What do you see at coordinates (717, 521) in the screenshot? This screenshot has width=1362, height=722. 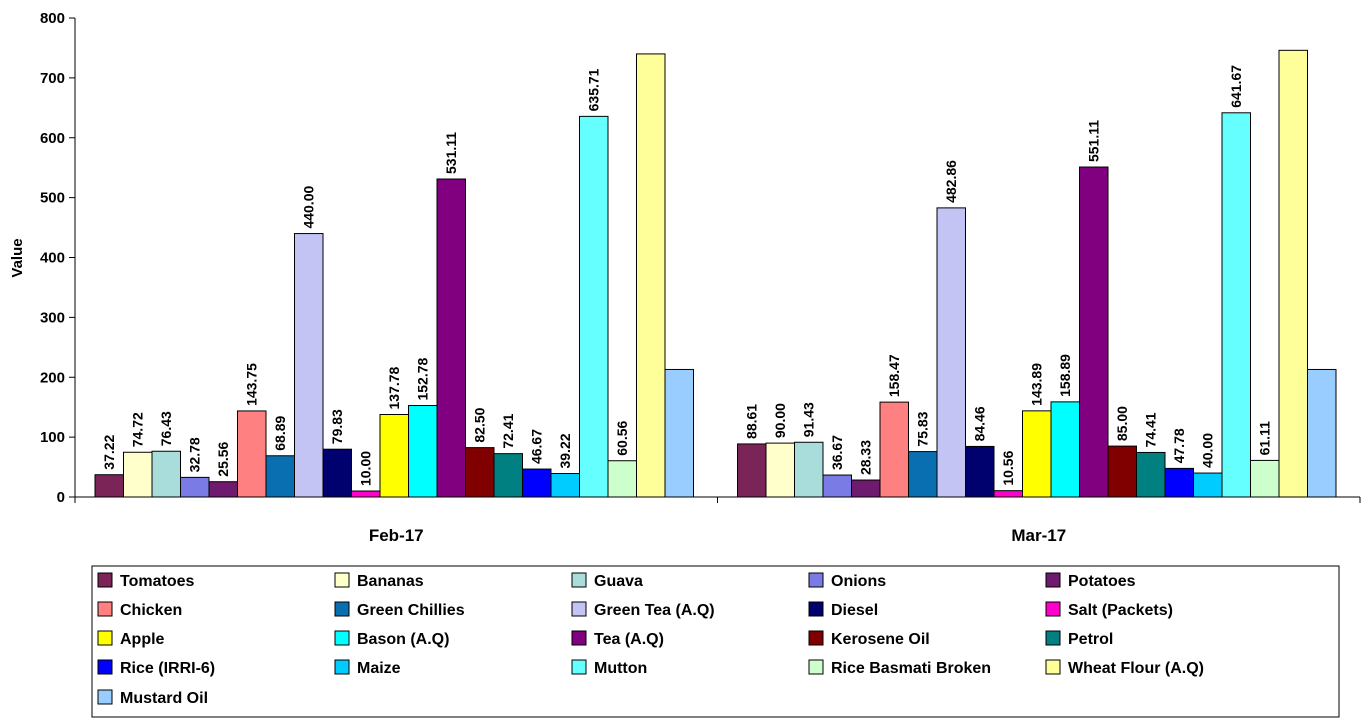 I see `x-axis: Feb-17 Mar-17` at bounding box center [717, 521].